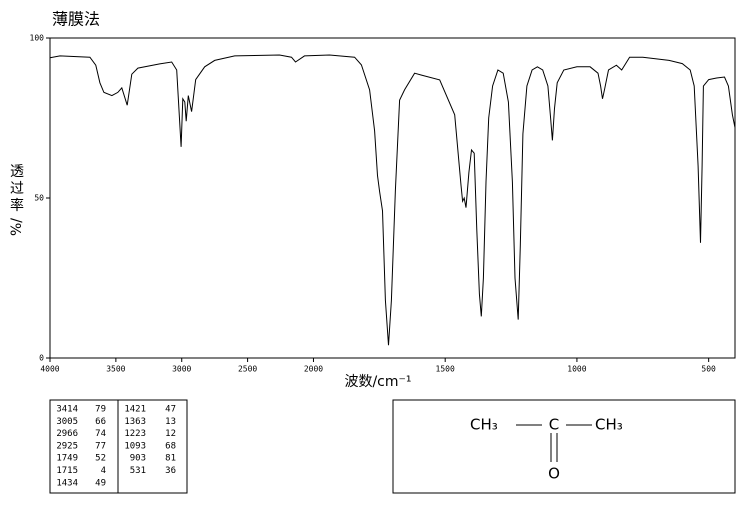 The height and width of the screenshot is (510, 737). I want to click on peak-table-cell: 77, so click(100, 446).